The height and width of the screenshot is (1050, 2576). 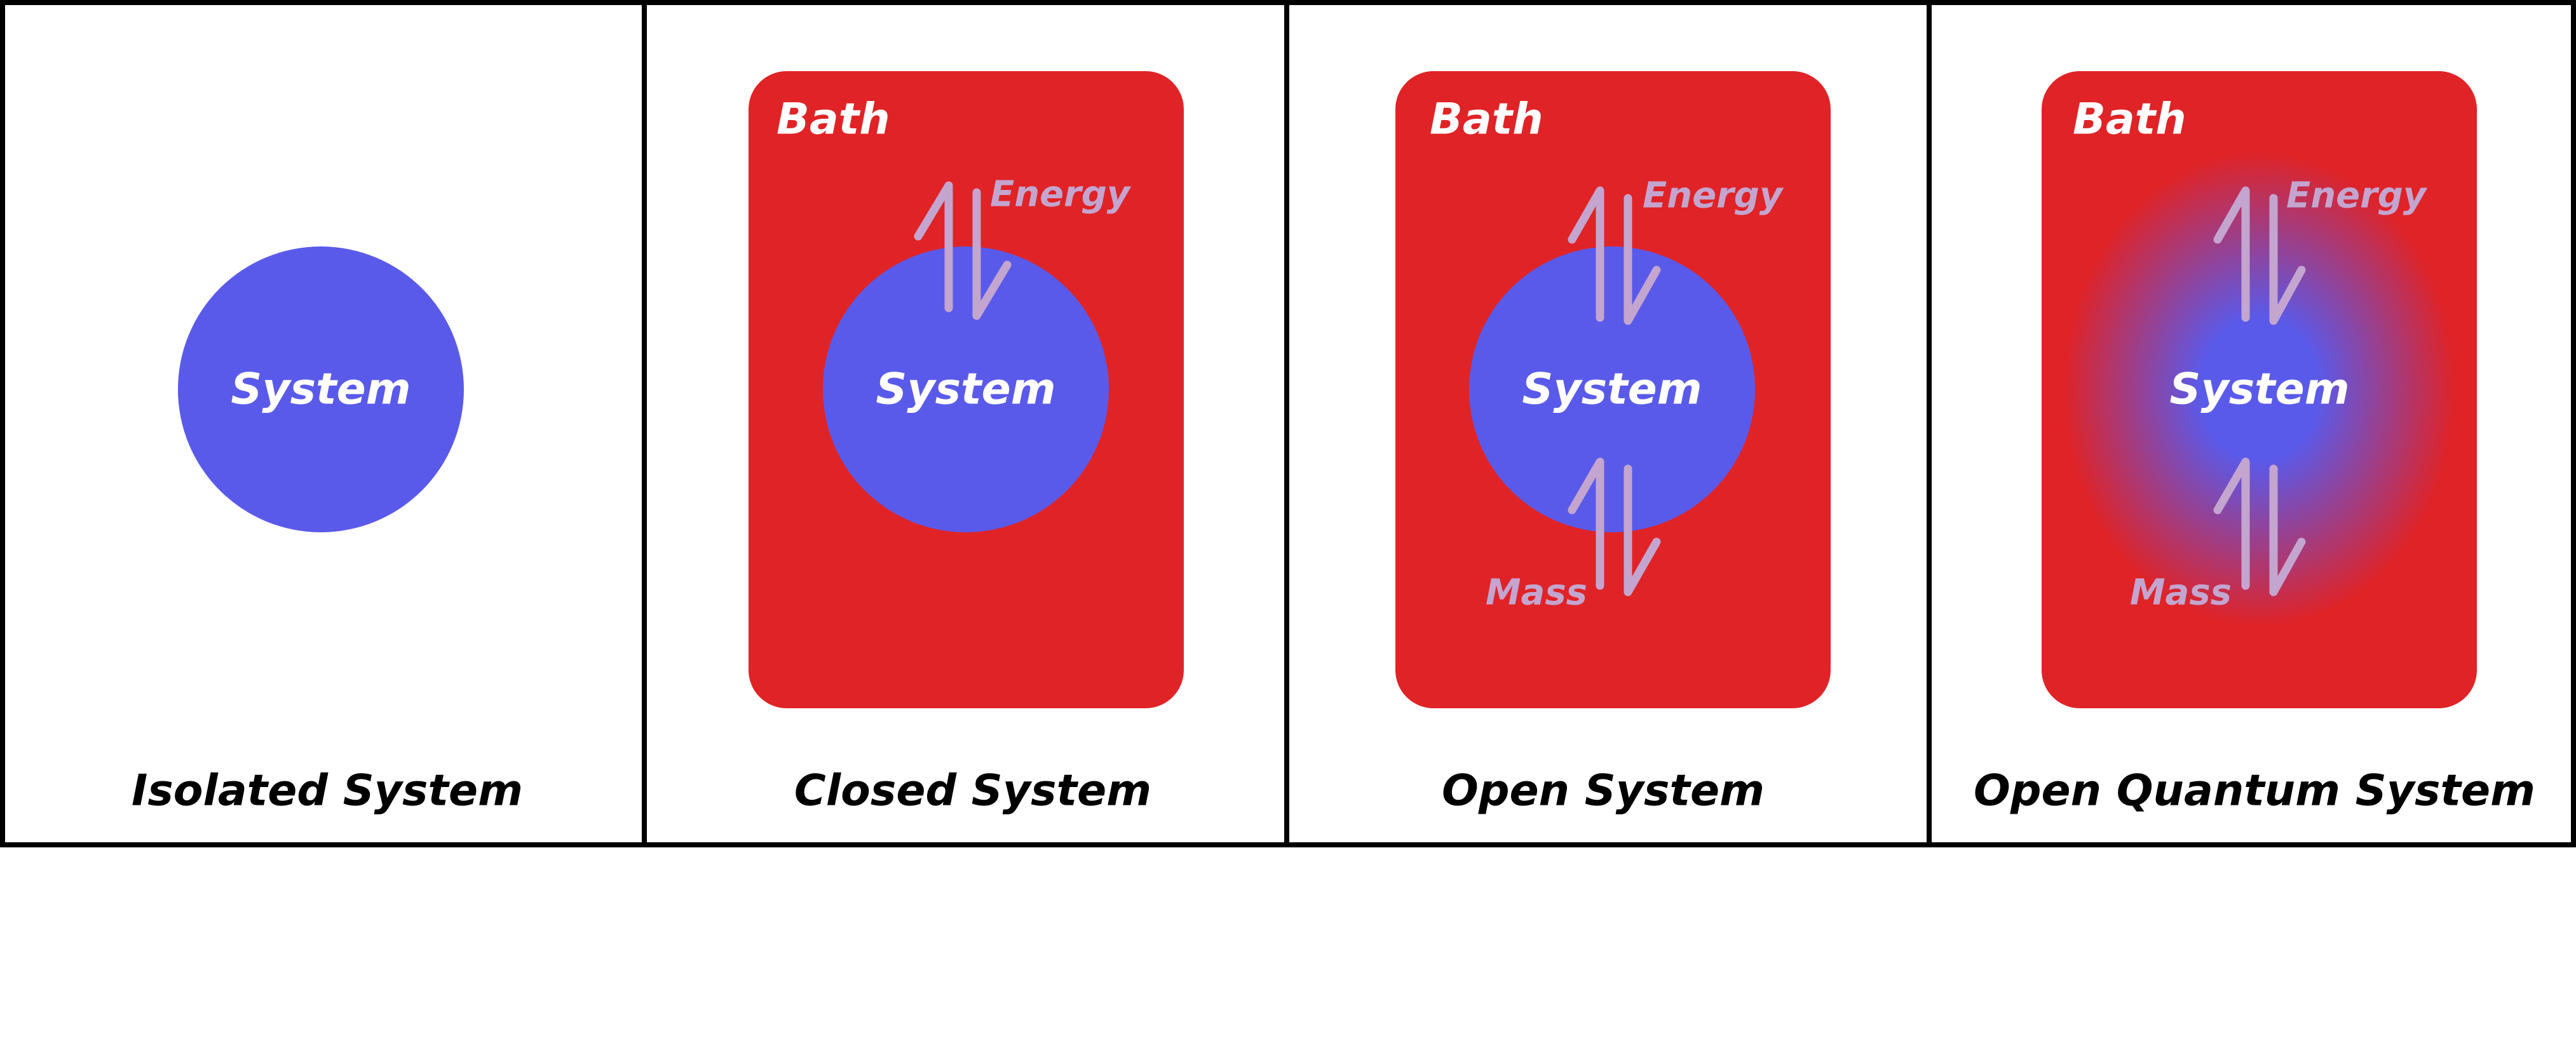 What do you see at coordinates (972, 791) in the screenshot?
I see `panel-title: Closed System` at bounding box center [972, 791].